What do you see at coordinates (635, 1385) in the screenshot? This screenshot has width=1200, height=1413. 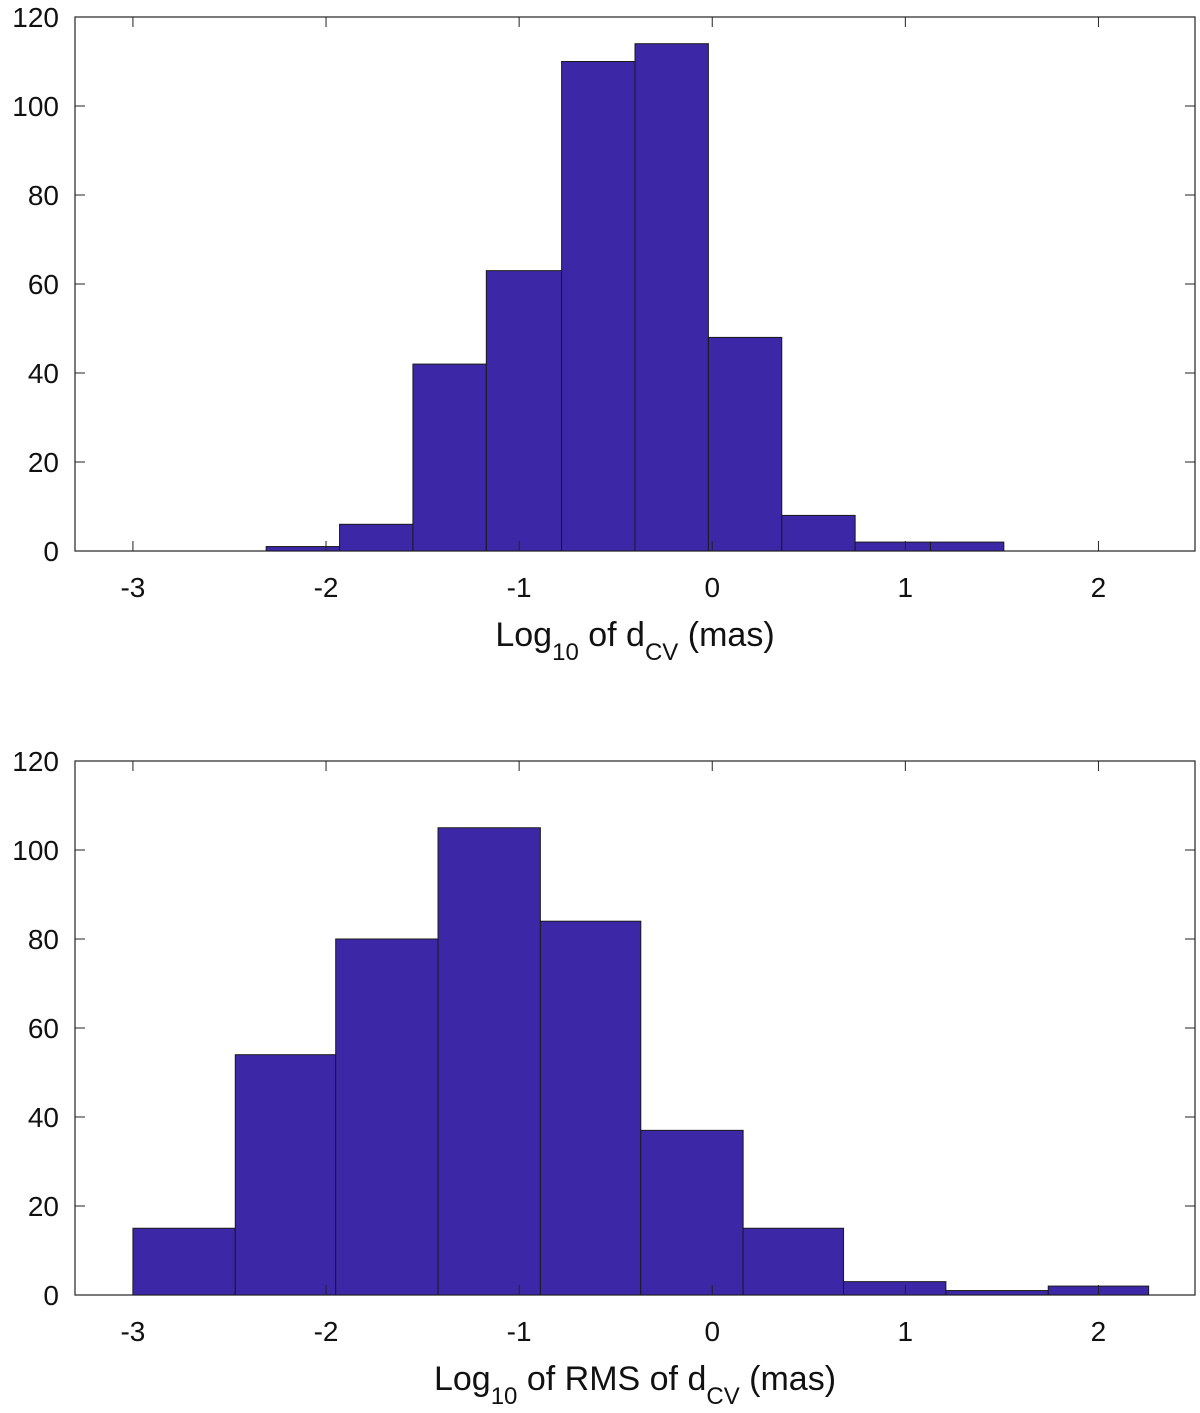 I see `x-axis-label: Log10 of RMS of dCV (mas)` at bounding box center [635, 1385].